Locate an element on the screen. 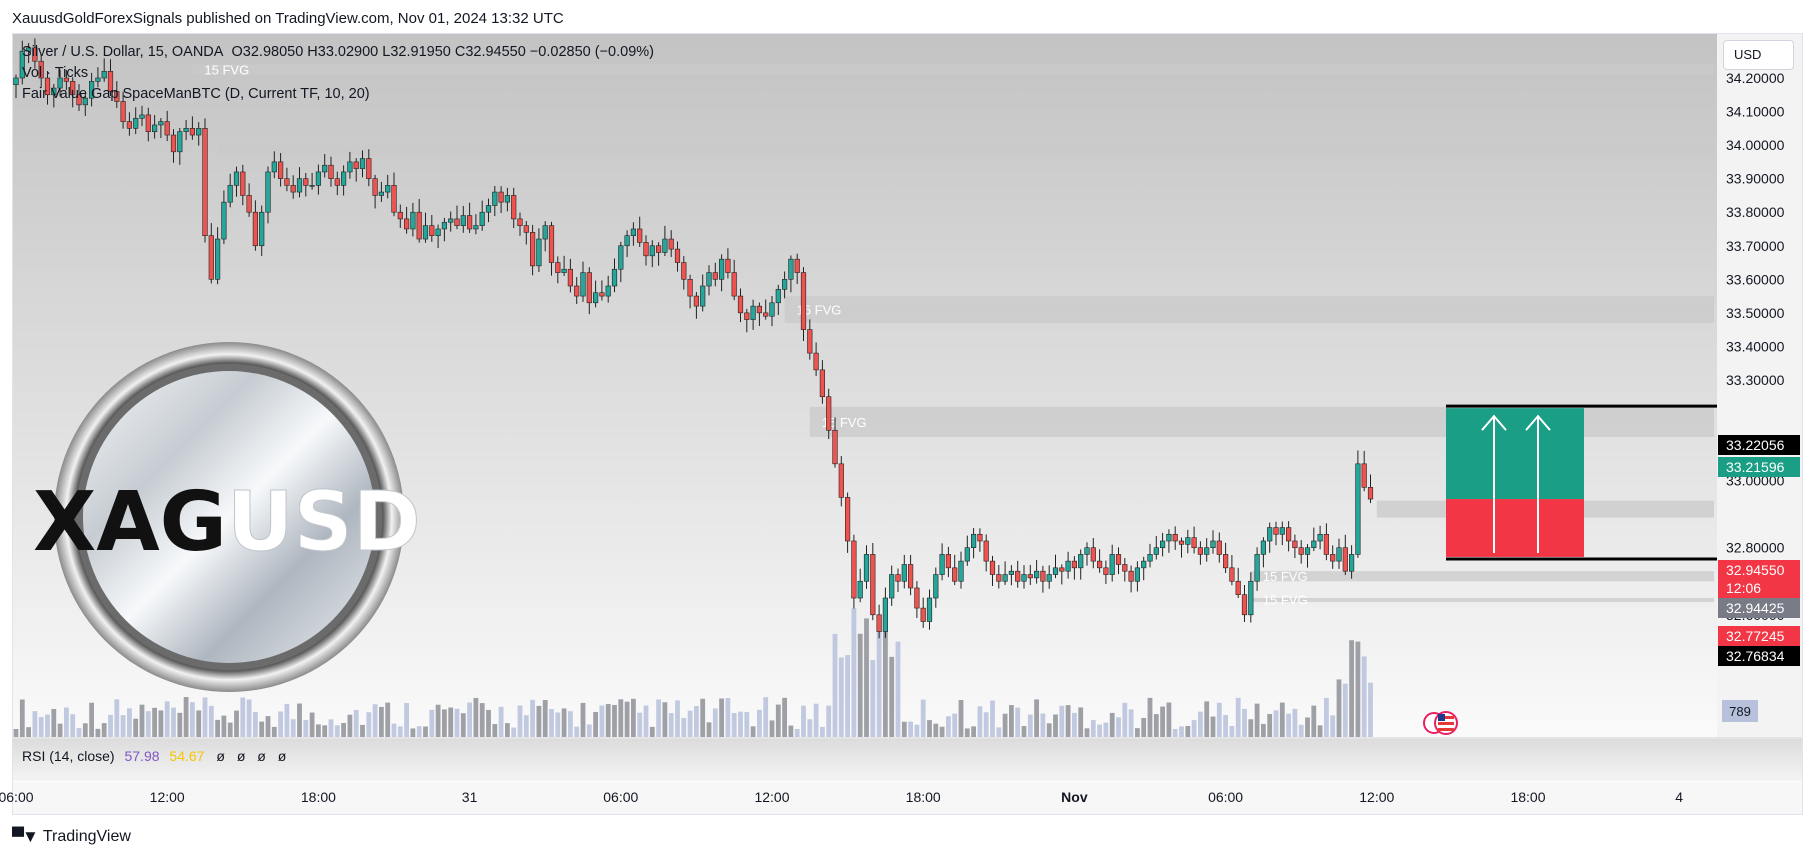  price-tick-label: 34.20000 is located at coordinates (1755, 78).